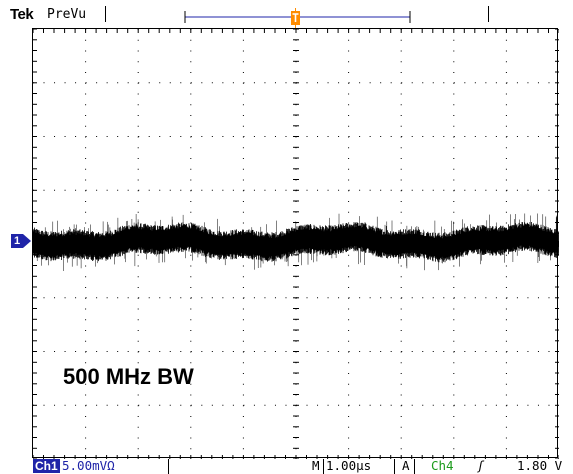 The image size is (573, 474). Describe the element at coordinates (17, 241) in the screenshot. I see `channel-marker-label: 1` at that location.